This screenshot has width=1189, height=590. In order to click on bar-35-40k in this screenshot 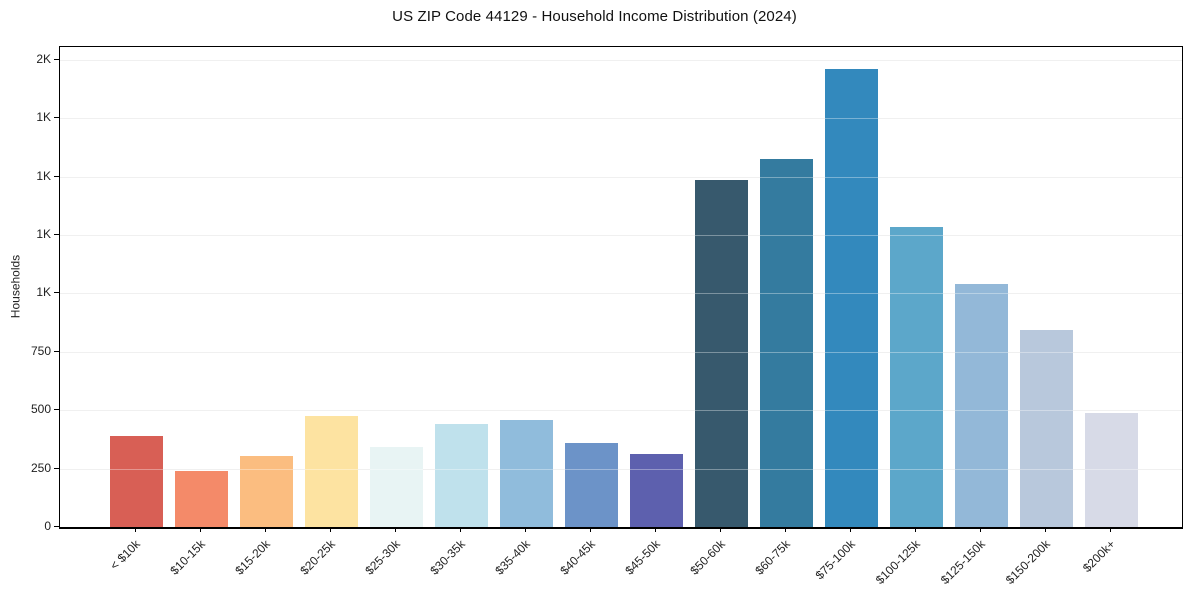, I will do `click(526, 473)`.